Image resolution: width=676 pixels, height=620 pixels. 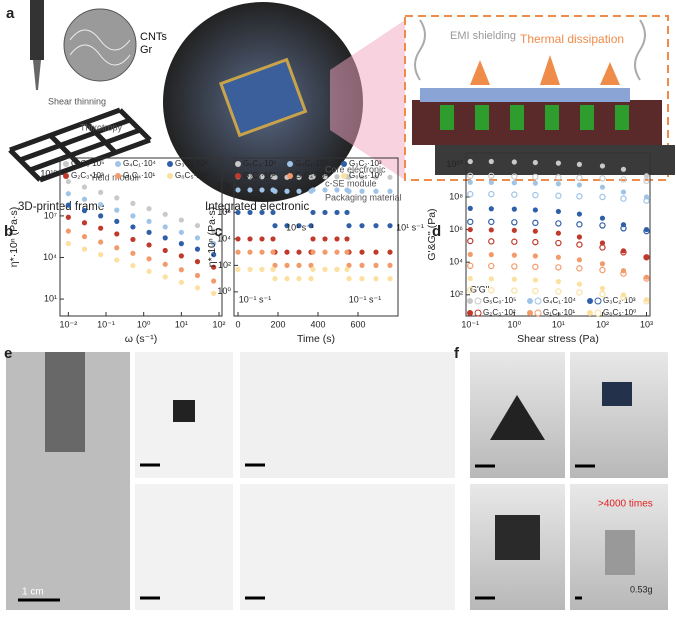 I want to click on module-label: c-SE module, so click(x=351, y=183).